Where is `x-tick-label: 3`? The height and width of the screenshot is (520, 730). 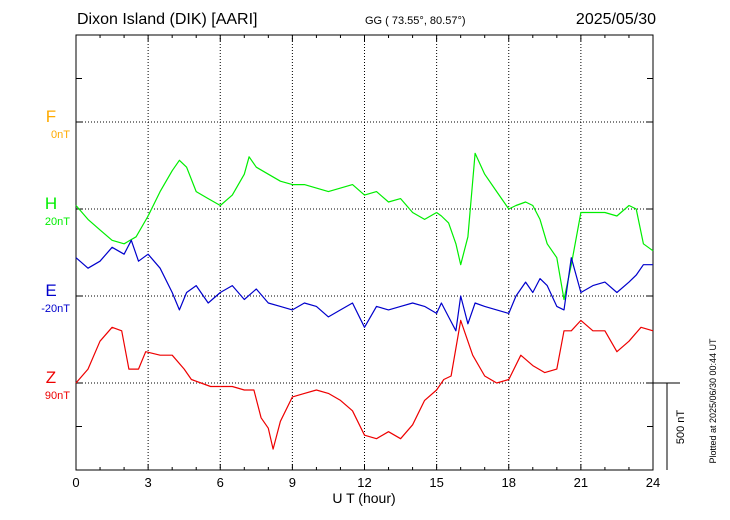
x-tick-label: 3 is located at coordinates (148, 482).